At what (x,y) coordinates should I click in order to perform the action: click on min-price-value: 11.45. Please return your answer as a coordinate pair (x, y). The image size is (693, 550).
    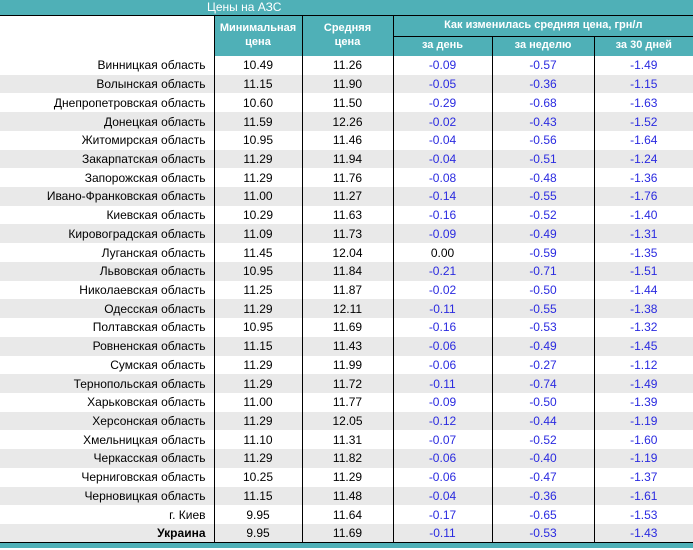
    Looking at the image, I should click on (258, 252).